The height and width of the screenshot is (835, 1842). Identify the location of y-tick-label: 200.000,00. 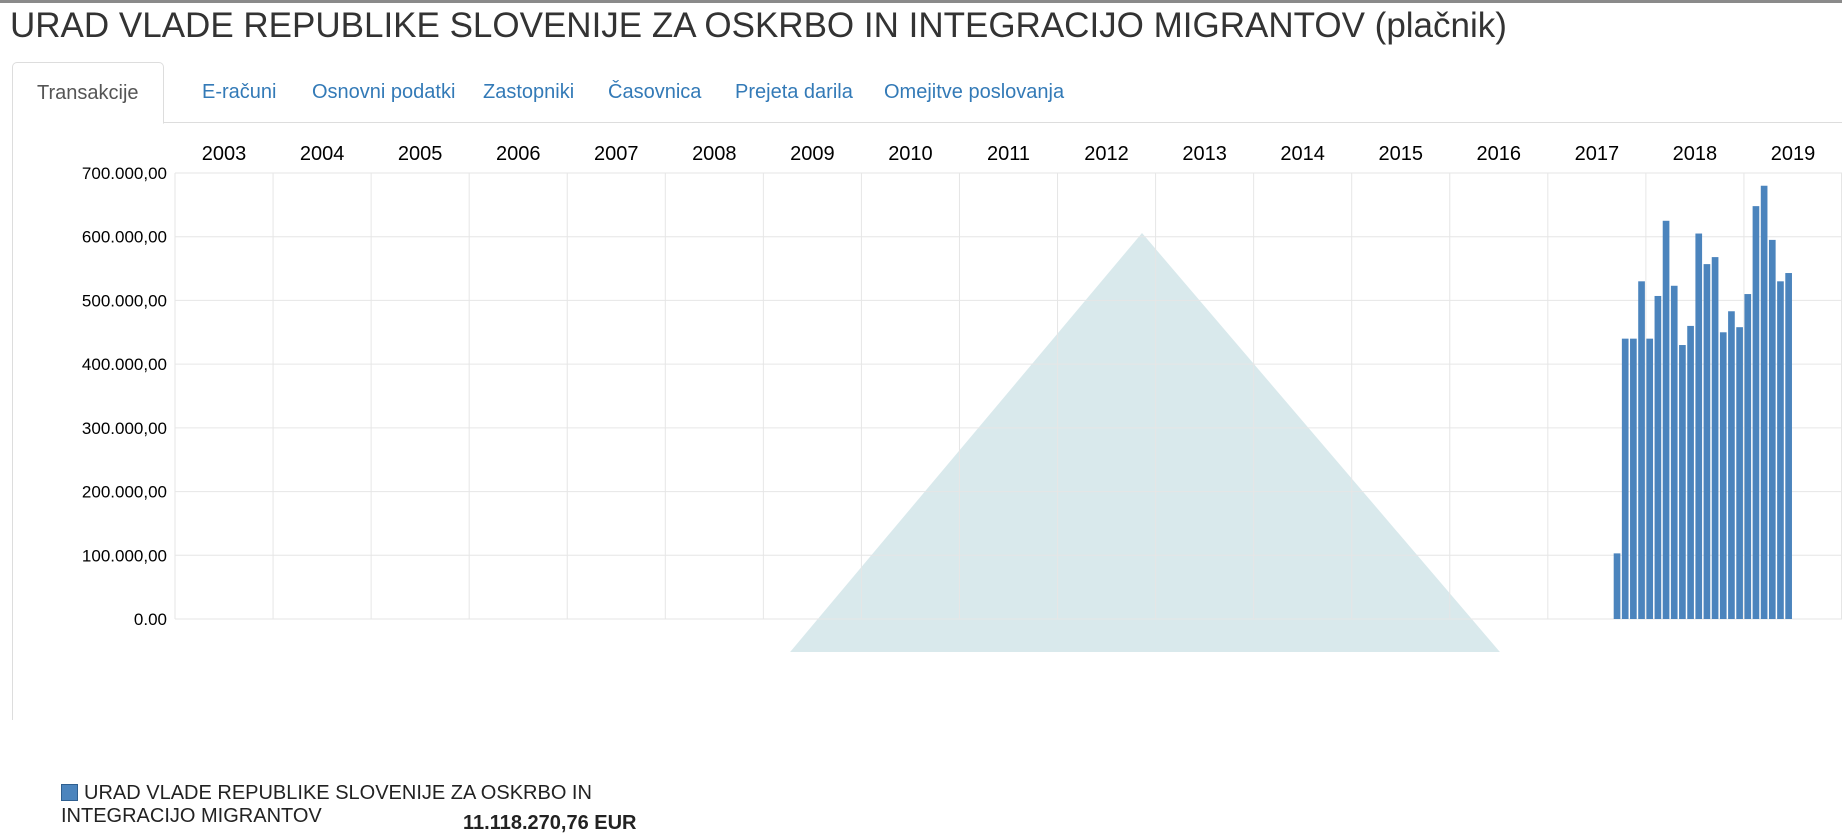
(124, 492).